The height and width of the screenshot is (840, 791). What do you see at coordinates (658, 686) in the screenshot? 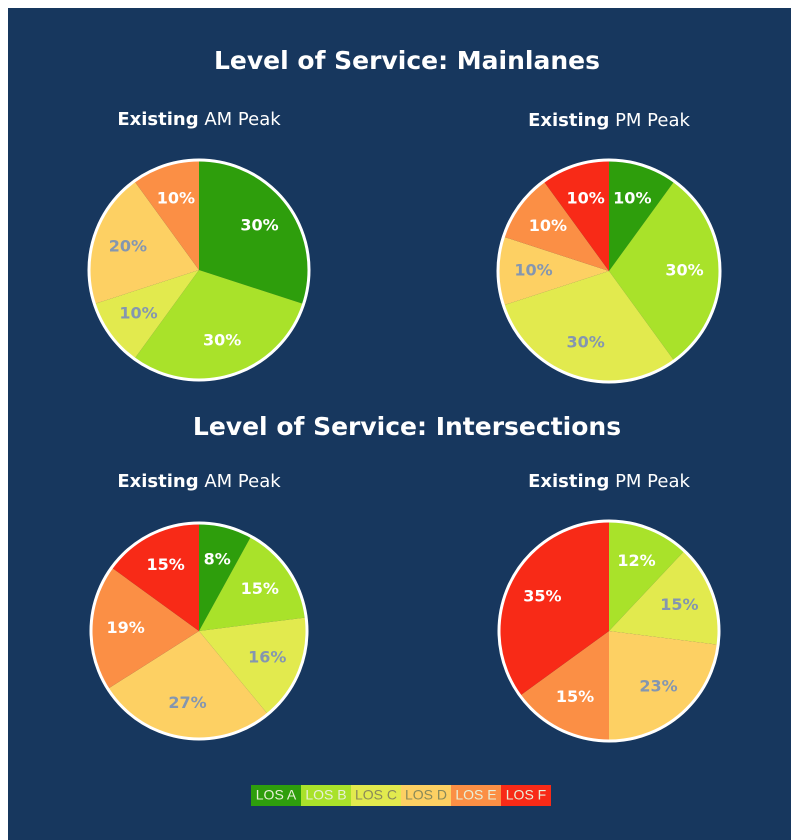
I see `data-label: 23%` at bounding box center [658, 686].